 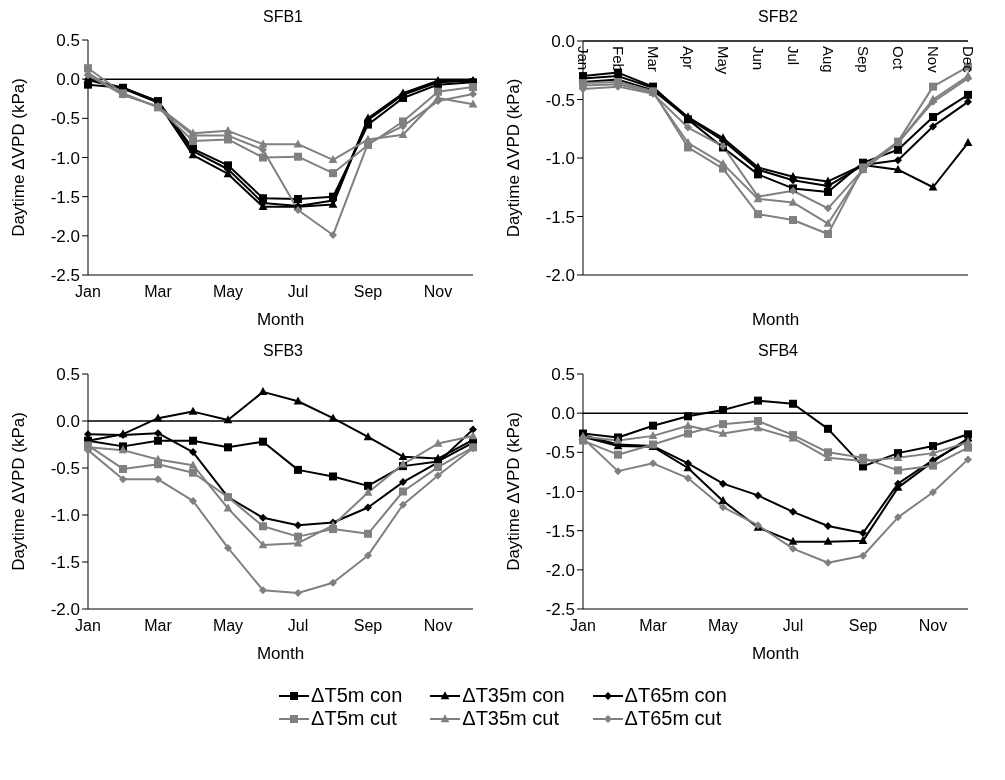 What do you see at coordinates (354, 718) in the screenshot?
I see `legend-label: ΔT5m cut` at bounding box center [354, 718].